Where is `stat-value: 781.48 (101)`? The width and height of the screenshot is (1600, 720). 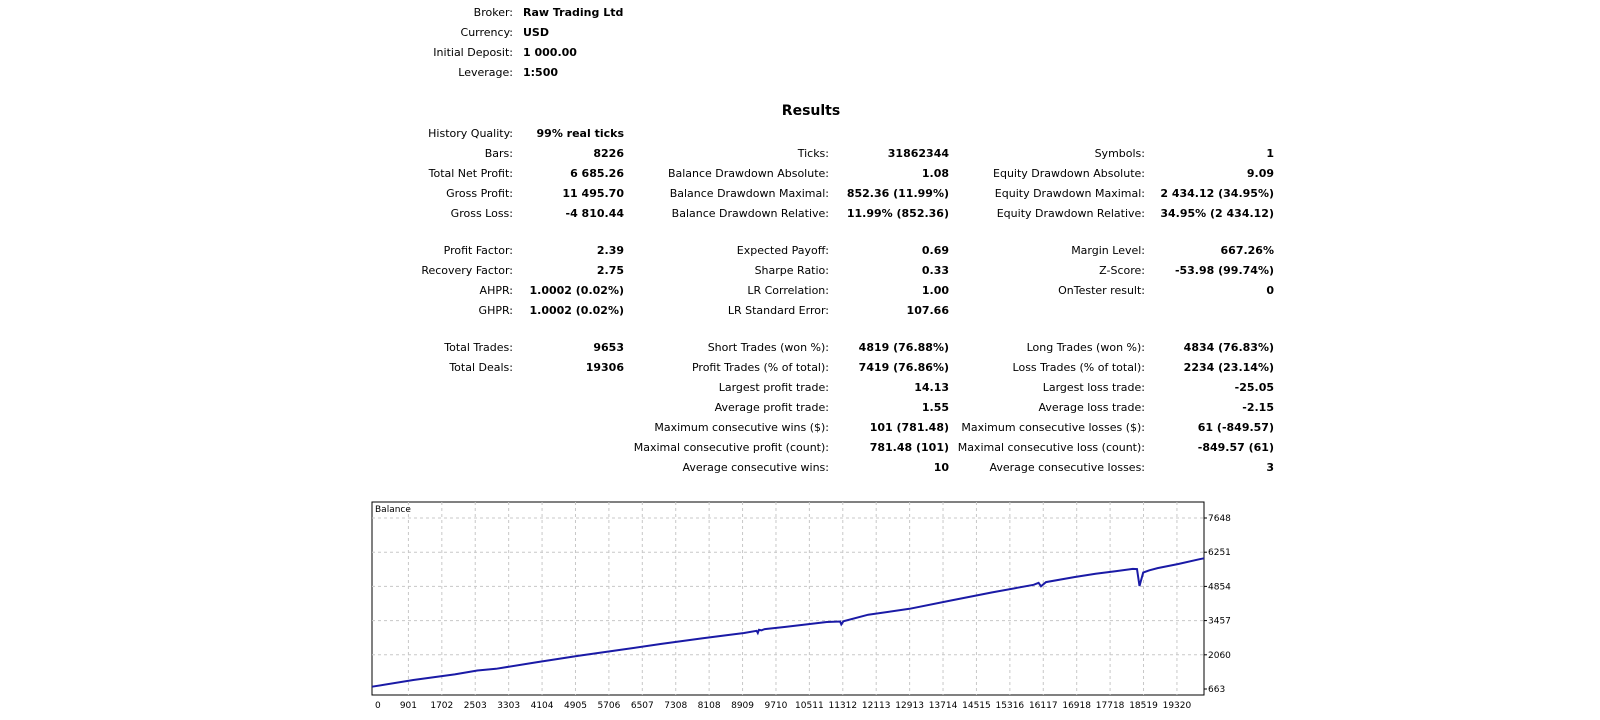 stat-value: 781.48 (101) is located at coordinates (909, 447).